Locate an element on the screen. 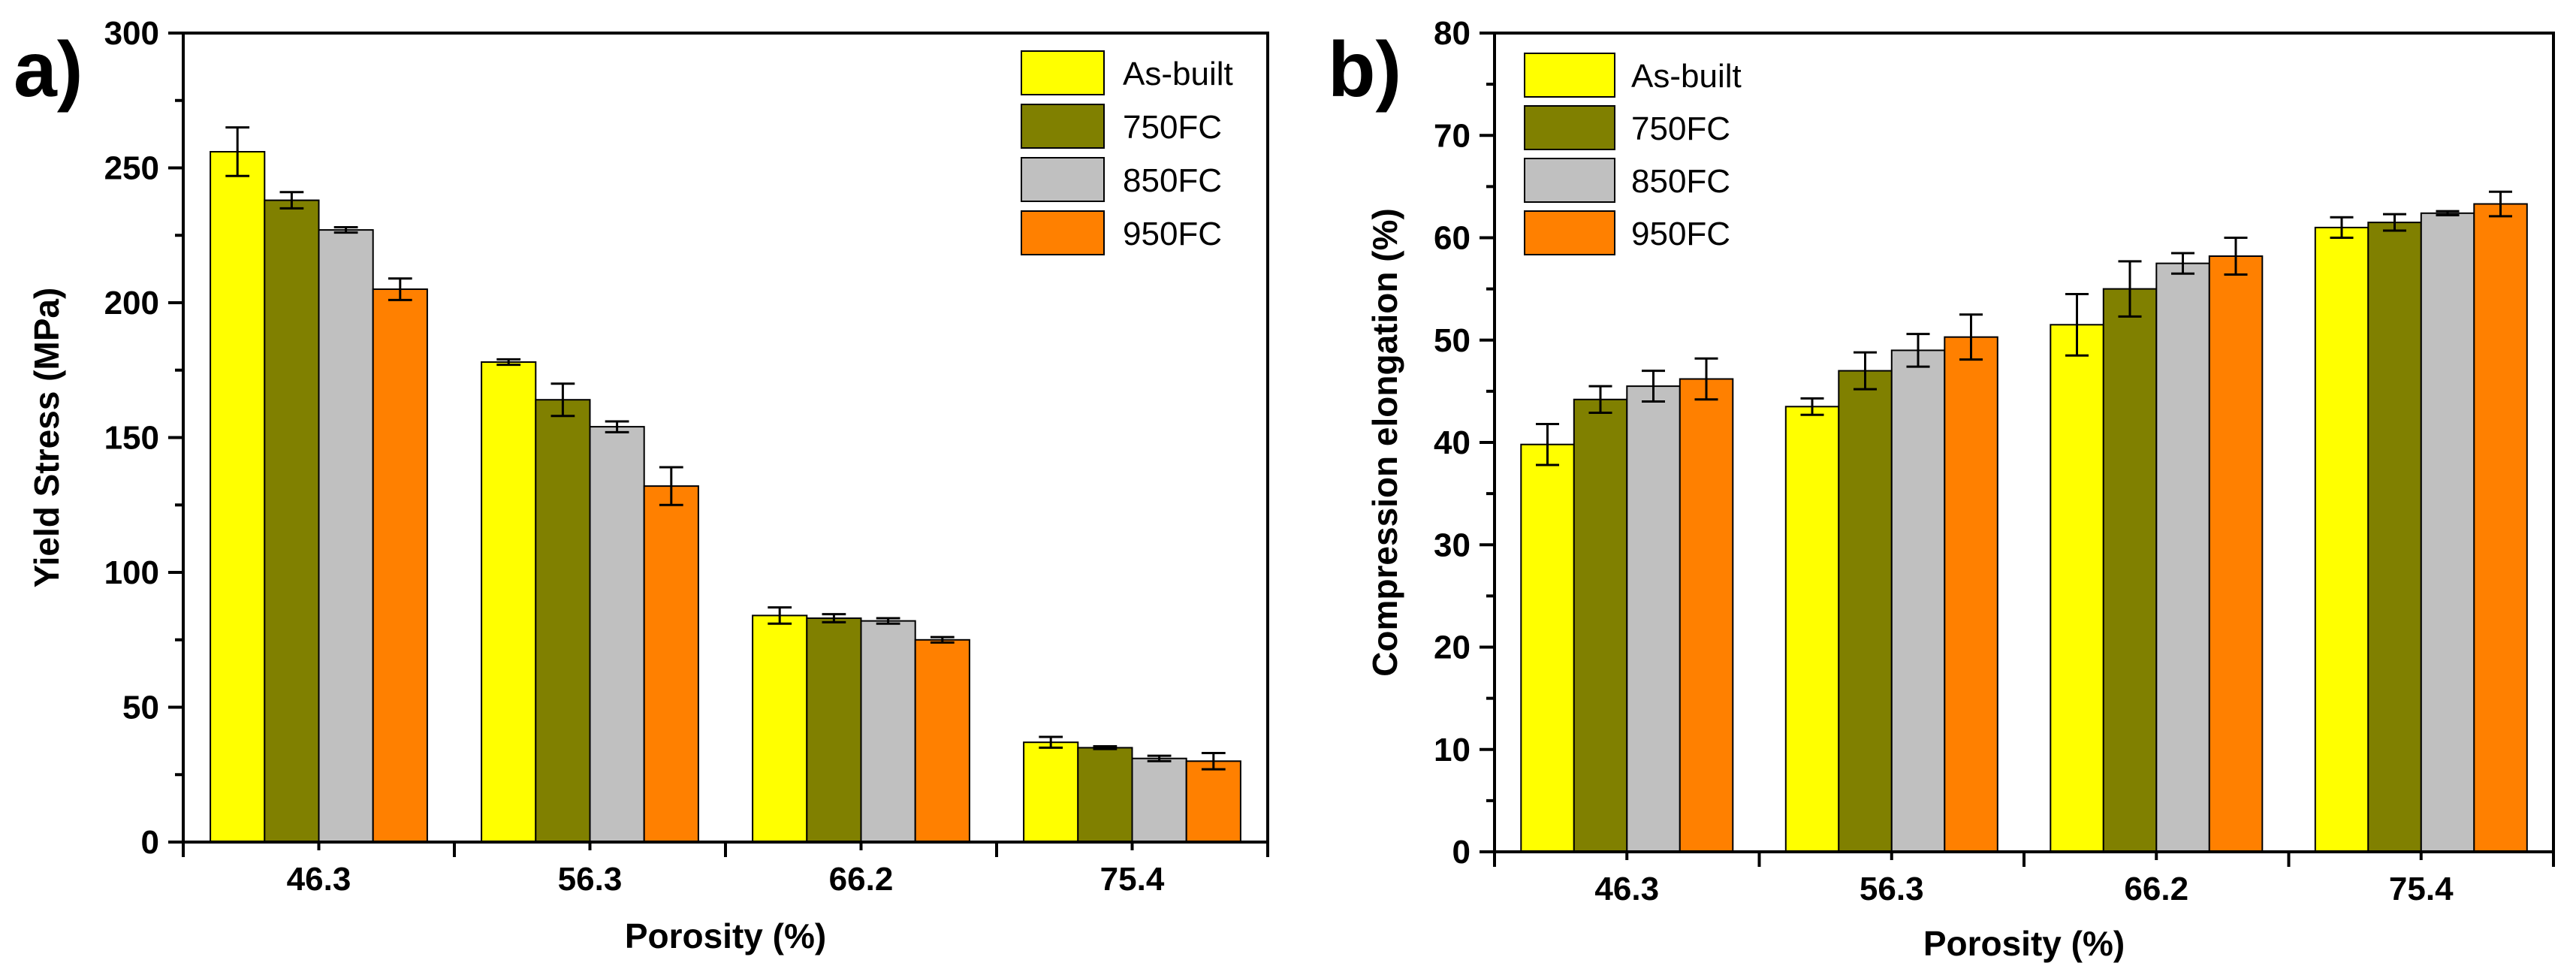 The width and height of the screenshot is (2576, 969). chart-a-y-tick-label: 100 is located at coordinates (131, 573).